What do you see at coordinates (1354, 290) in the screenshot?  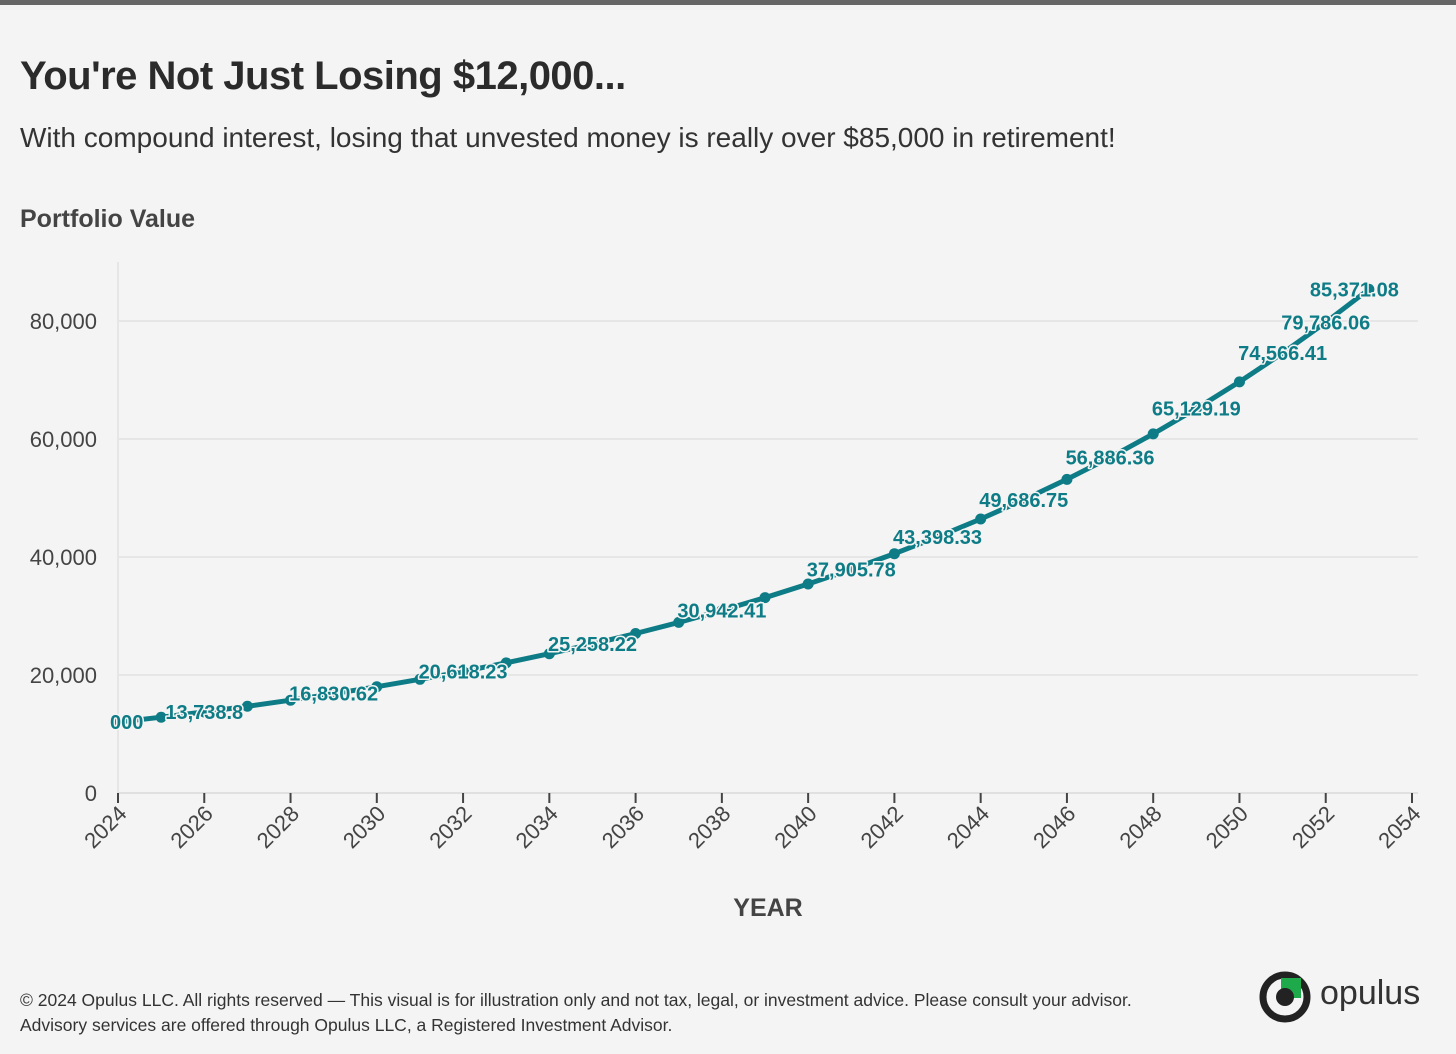 I see `data-label: 85,371.08` at bounding box center [1354, 290].